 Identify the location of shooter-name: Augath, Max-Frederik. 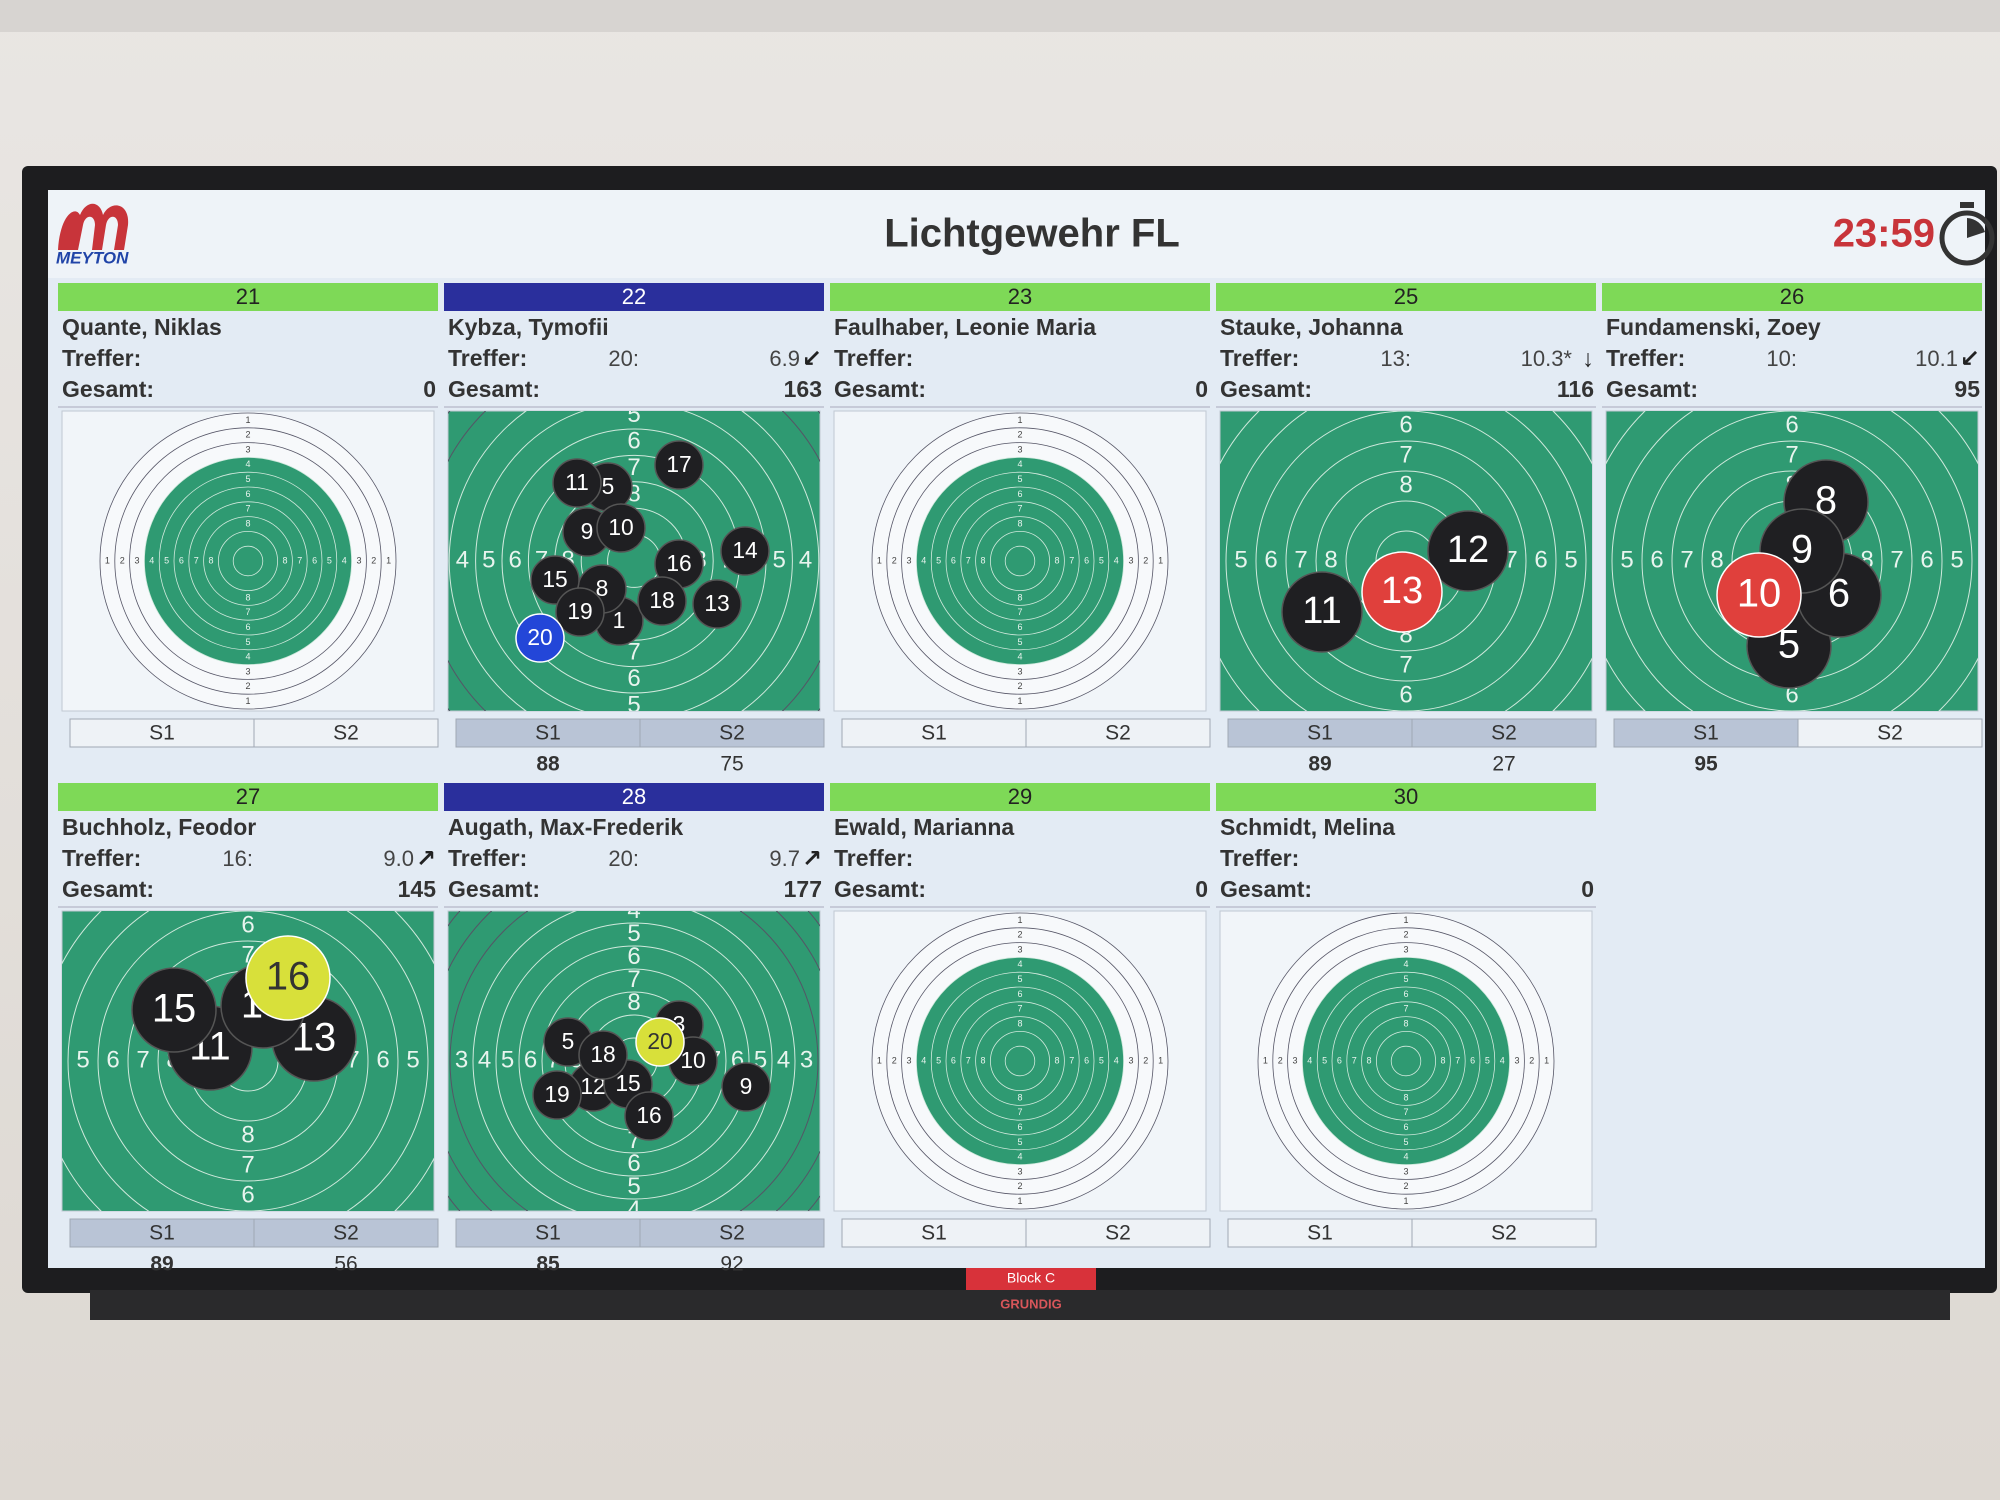
(565, 827).